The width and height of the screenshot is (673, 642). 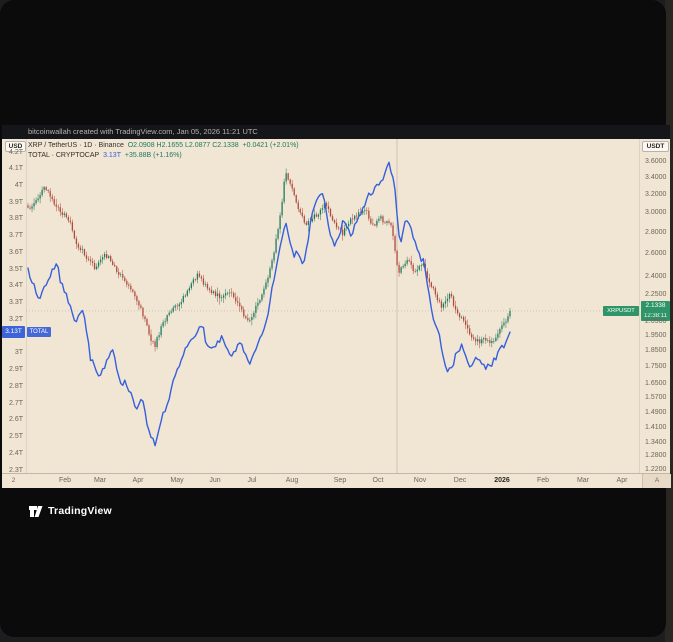 I want to click on ohlc-low: L2.0877, so click(x=197, y=145).